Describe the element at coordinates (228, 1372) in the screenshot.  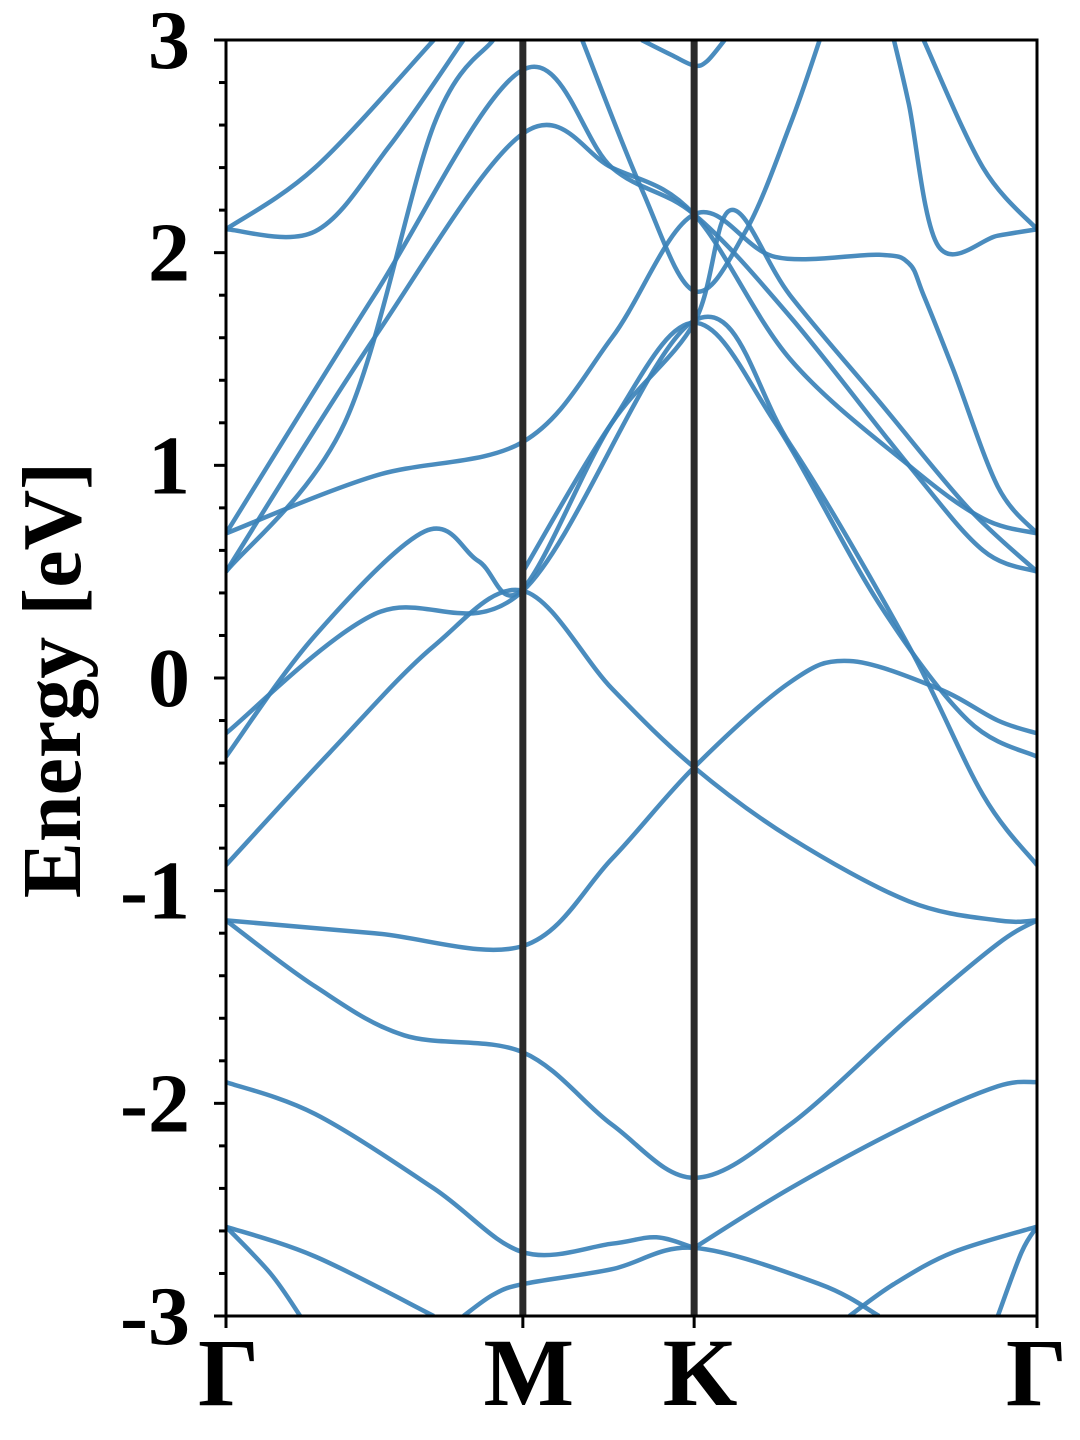
I see `x-kpoint-label-1: Γ` at that location.